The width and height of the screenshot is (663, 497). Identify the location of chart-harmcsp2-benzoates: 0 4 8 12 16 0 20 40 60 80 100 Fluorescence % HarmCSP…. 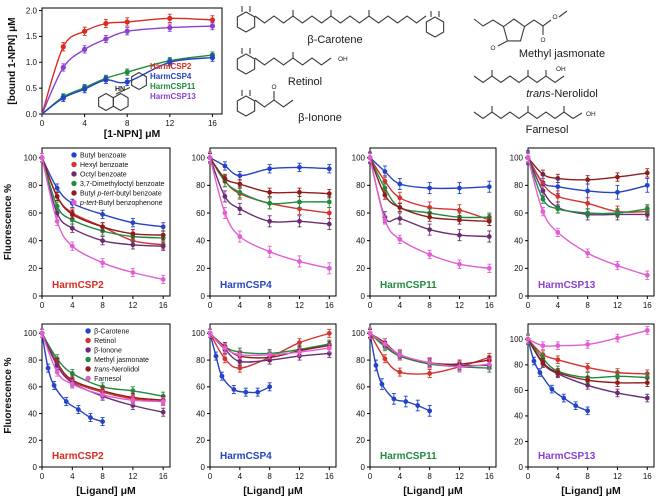
(90, 230).